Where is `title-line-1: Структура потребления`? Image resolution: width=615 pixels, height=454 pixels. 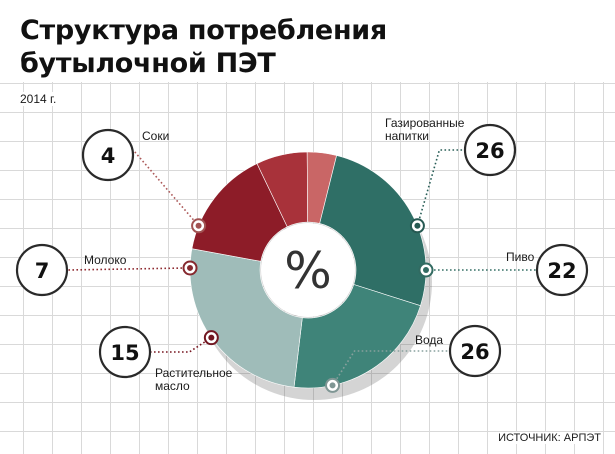 title-line-1: Структура потребления is located at coordinates (203, 30).